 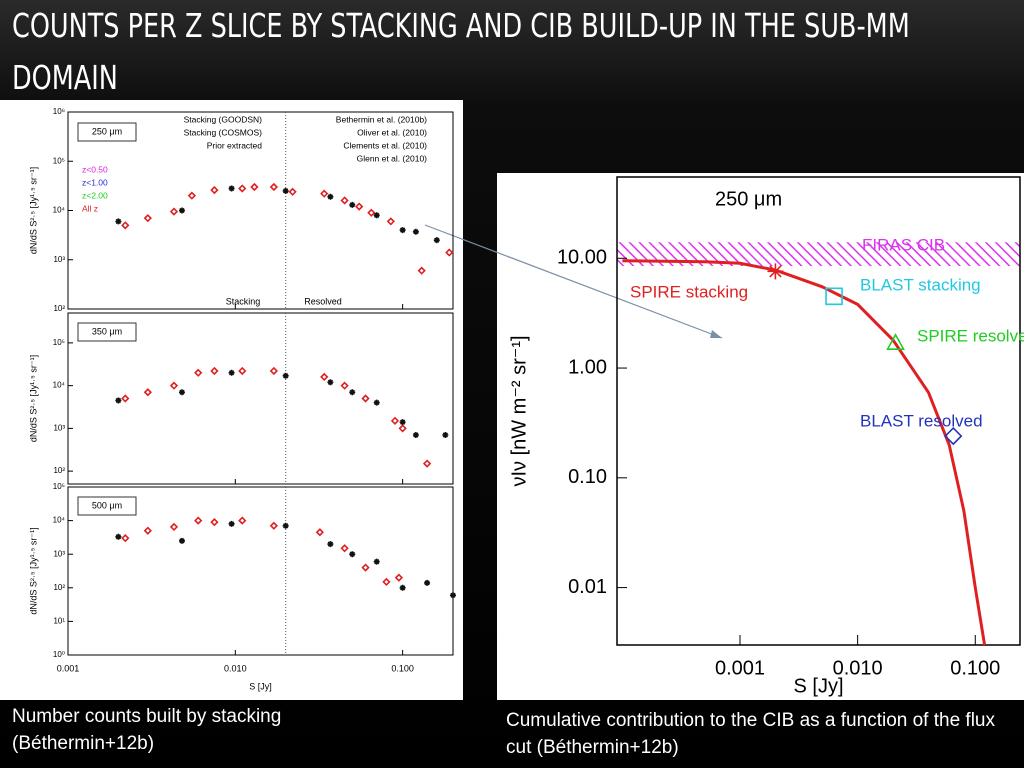 What do you see at coordinates (582, 258) in the screenshot?
I see `y-tick-label: 10.00` at bounding box center [582, 258].